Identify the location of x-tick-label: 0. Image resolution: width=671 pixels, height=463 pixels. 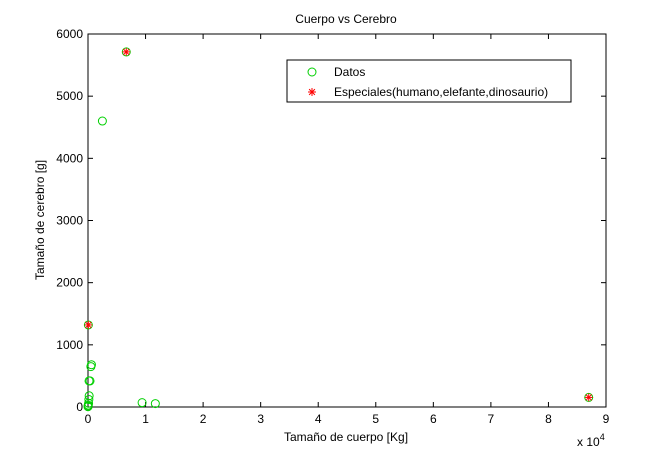
(88, 419).